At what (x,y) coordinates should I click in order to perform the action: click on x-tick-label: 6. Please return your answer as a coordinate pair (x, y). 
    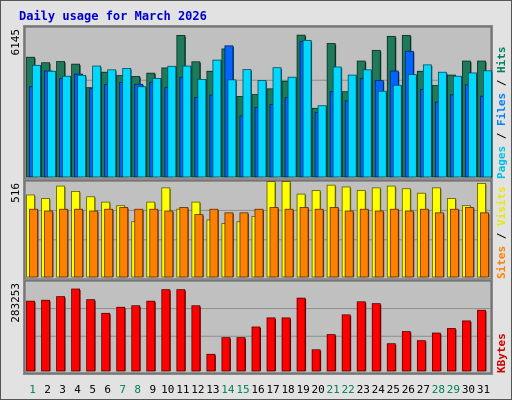
    Looking at the image, I should click on (107, 389).